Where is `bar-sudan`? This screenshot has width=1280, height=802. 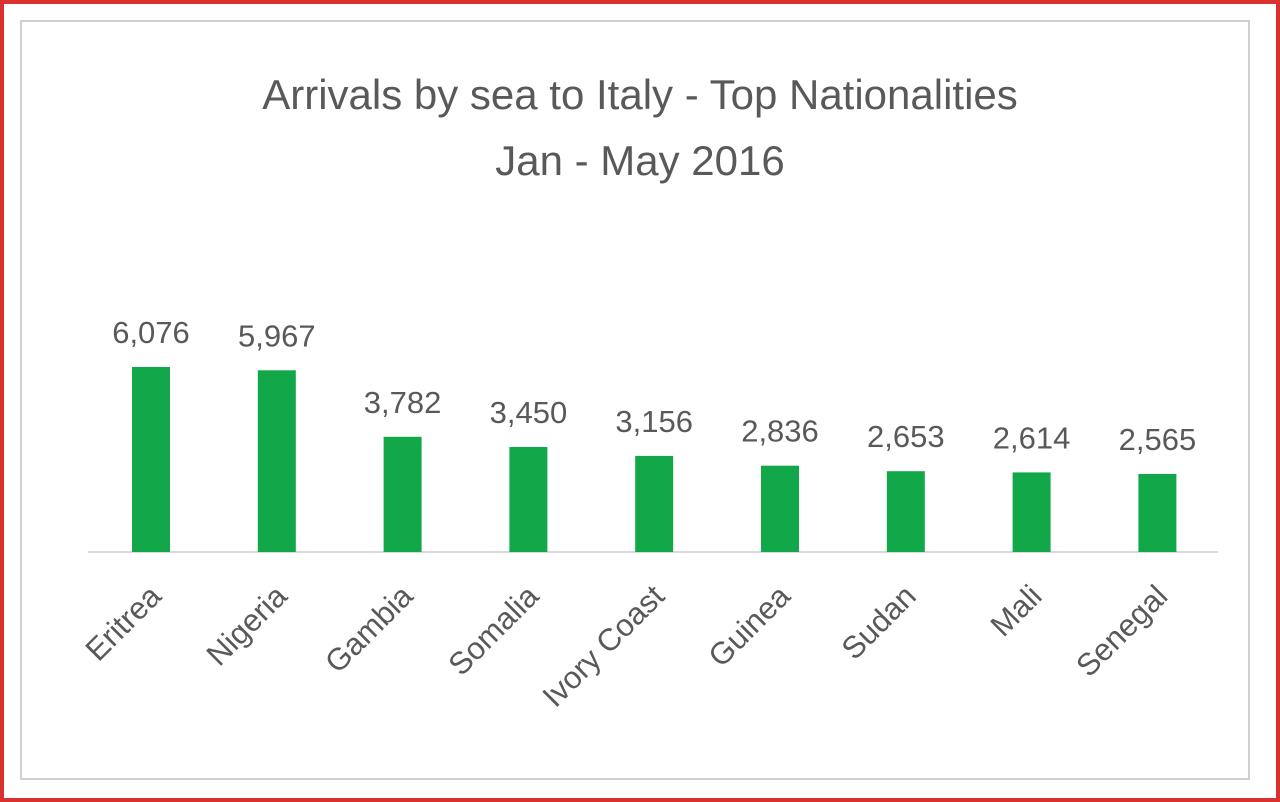
bar-sudan is located at coordinates (905, 511).